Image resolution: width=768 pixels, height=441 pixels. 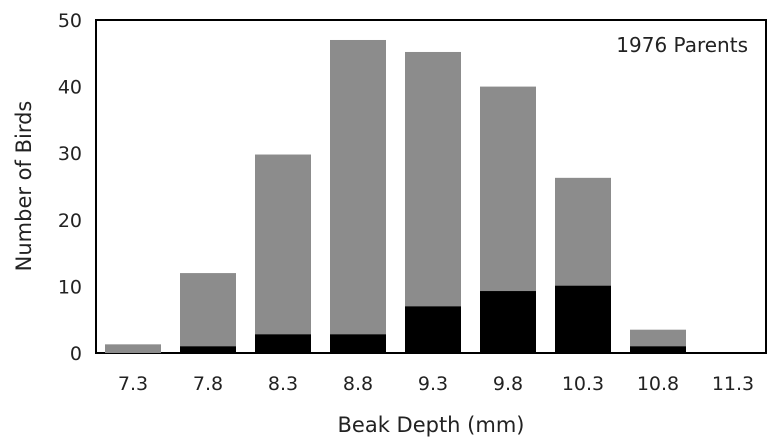 I want to click on x-tick-label: 7.8, so click(x=208, y=384).